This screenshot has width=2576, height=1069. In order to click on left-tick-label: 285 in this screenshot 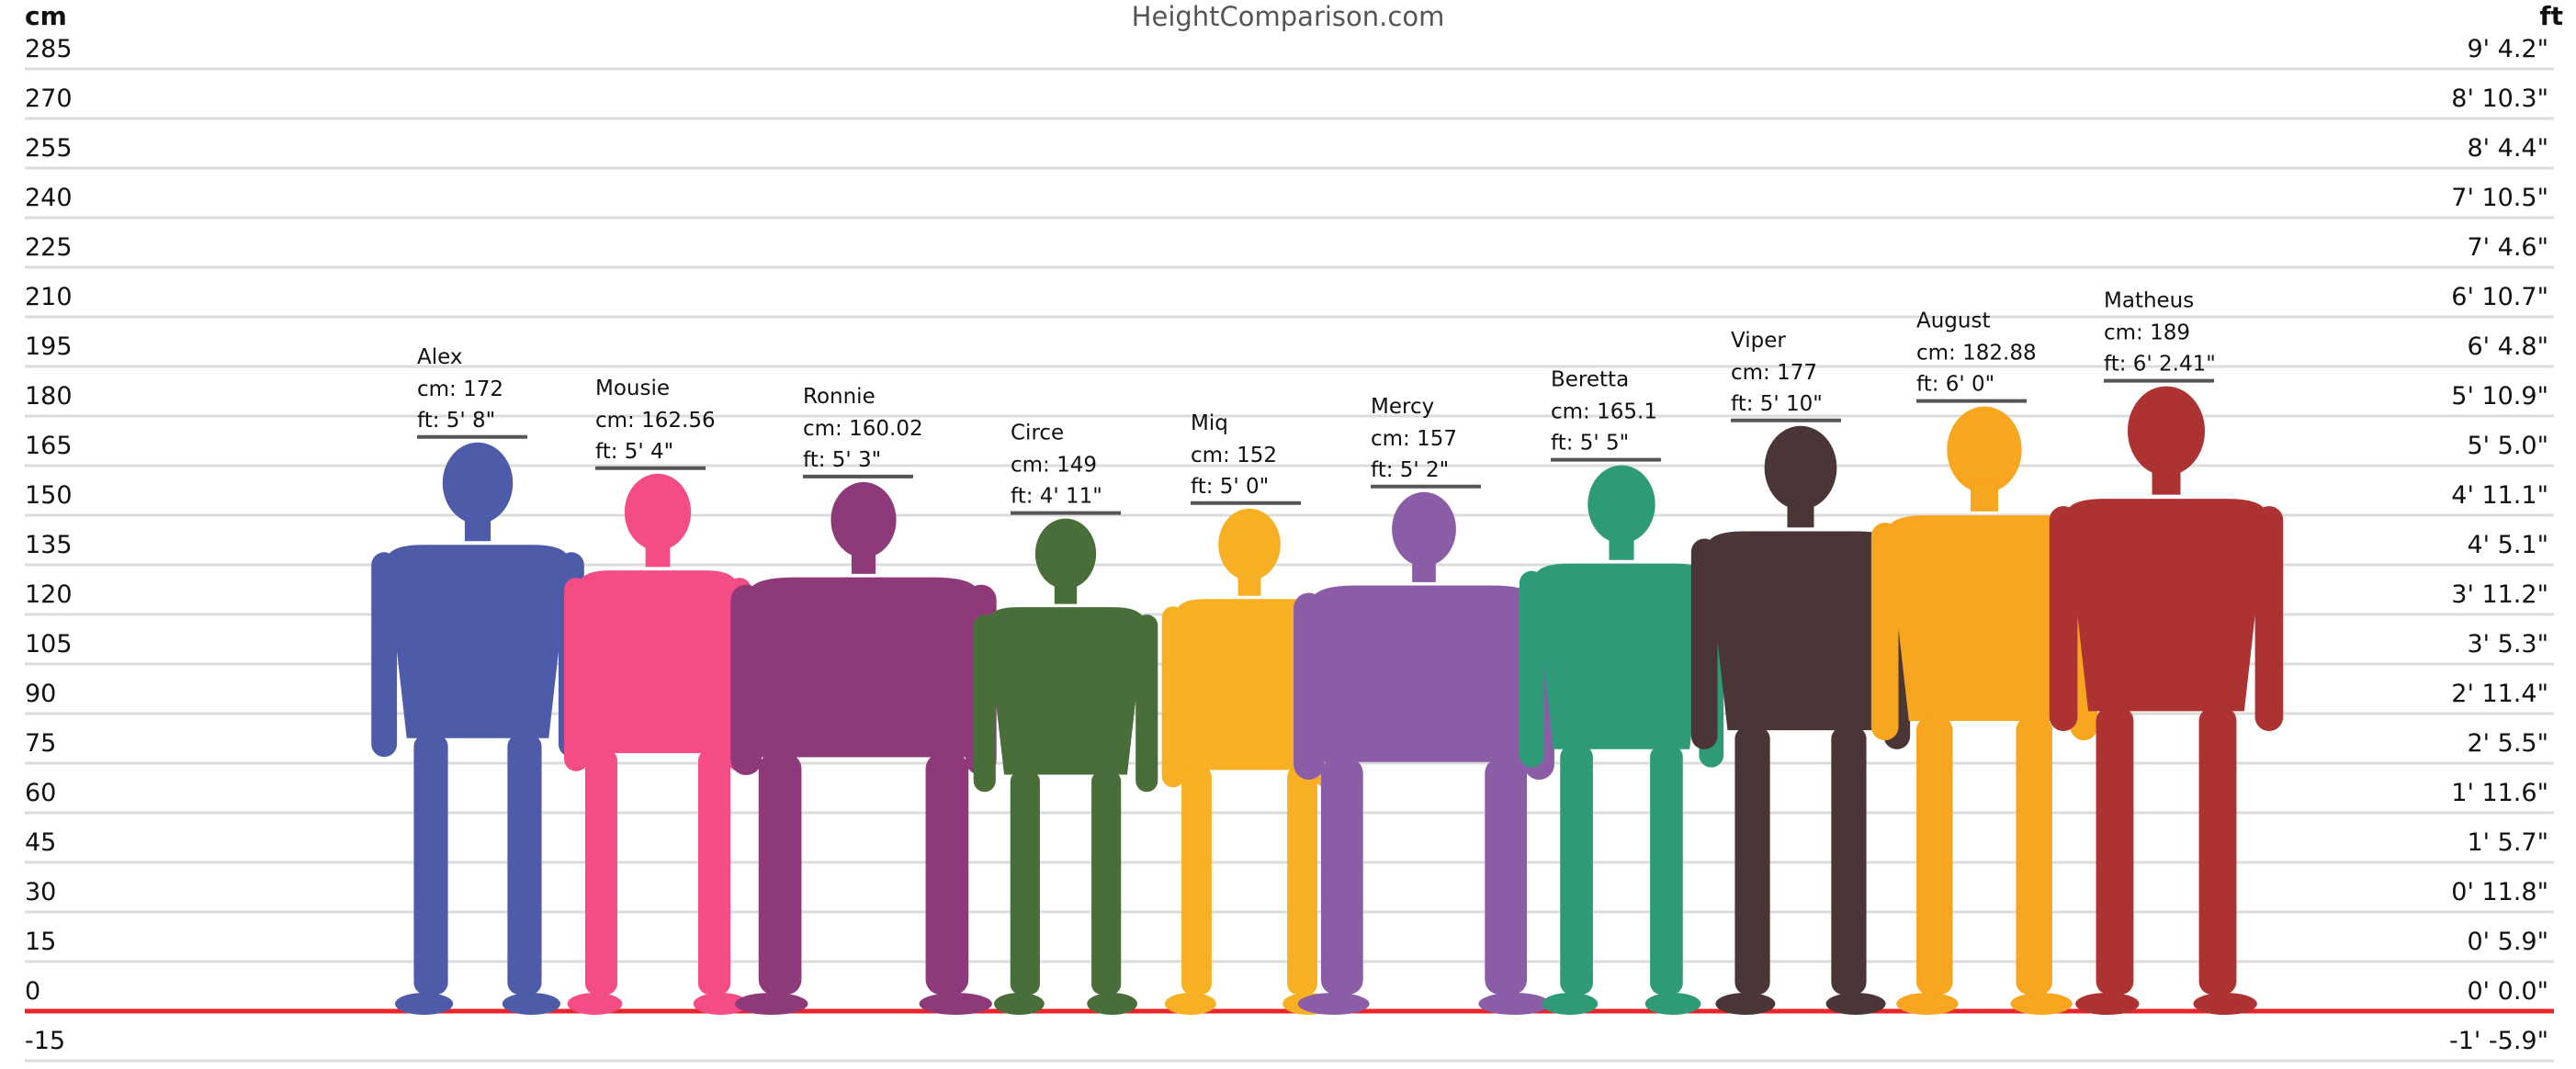, I will do `click(49, 49)`.